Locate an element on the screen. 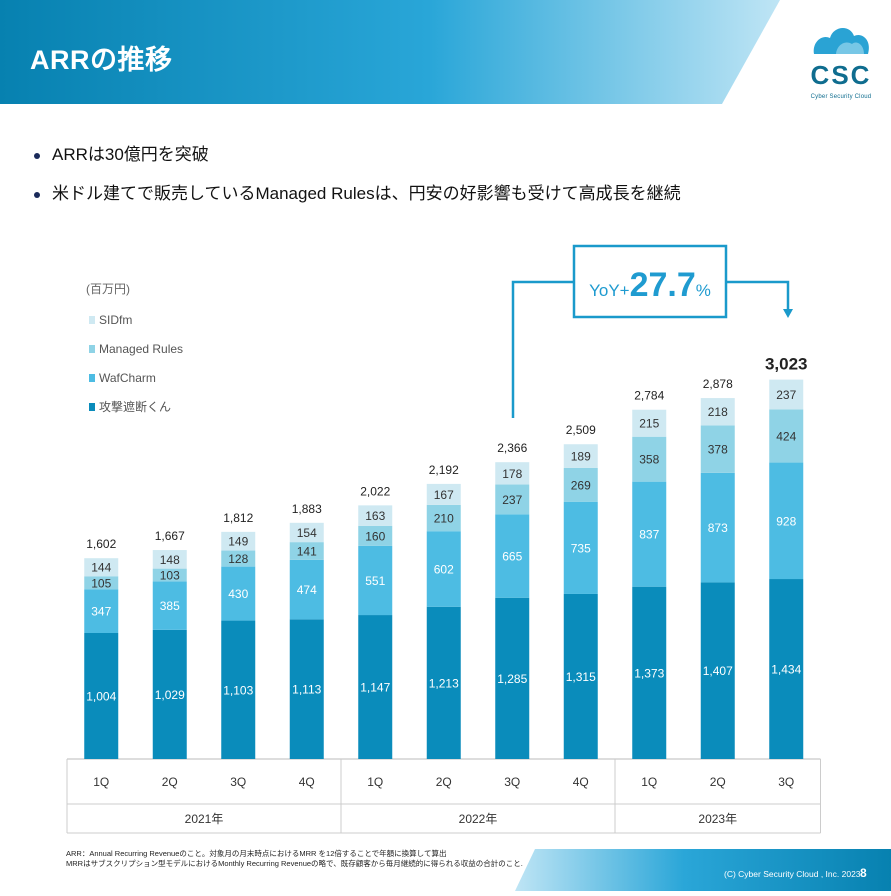  segment-value-label: 218 is located at coordinates (718, 412).